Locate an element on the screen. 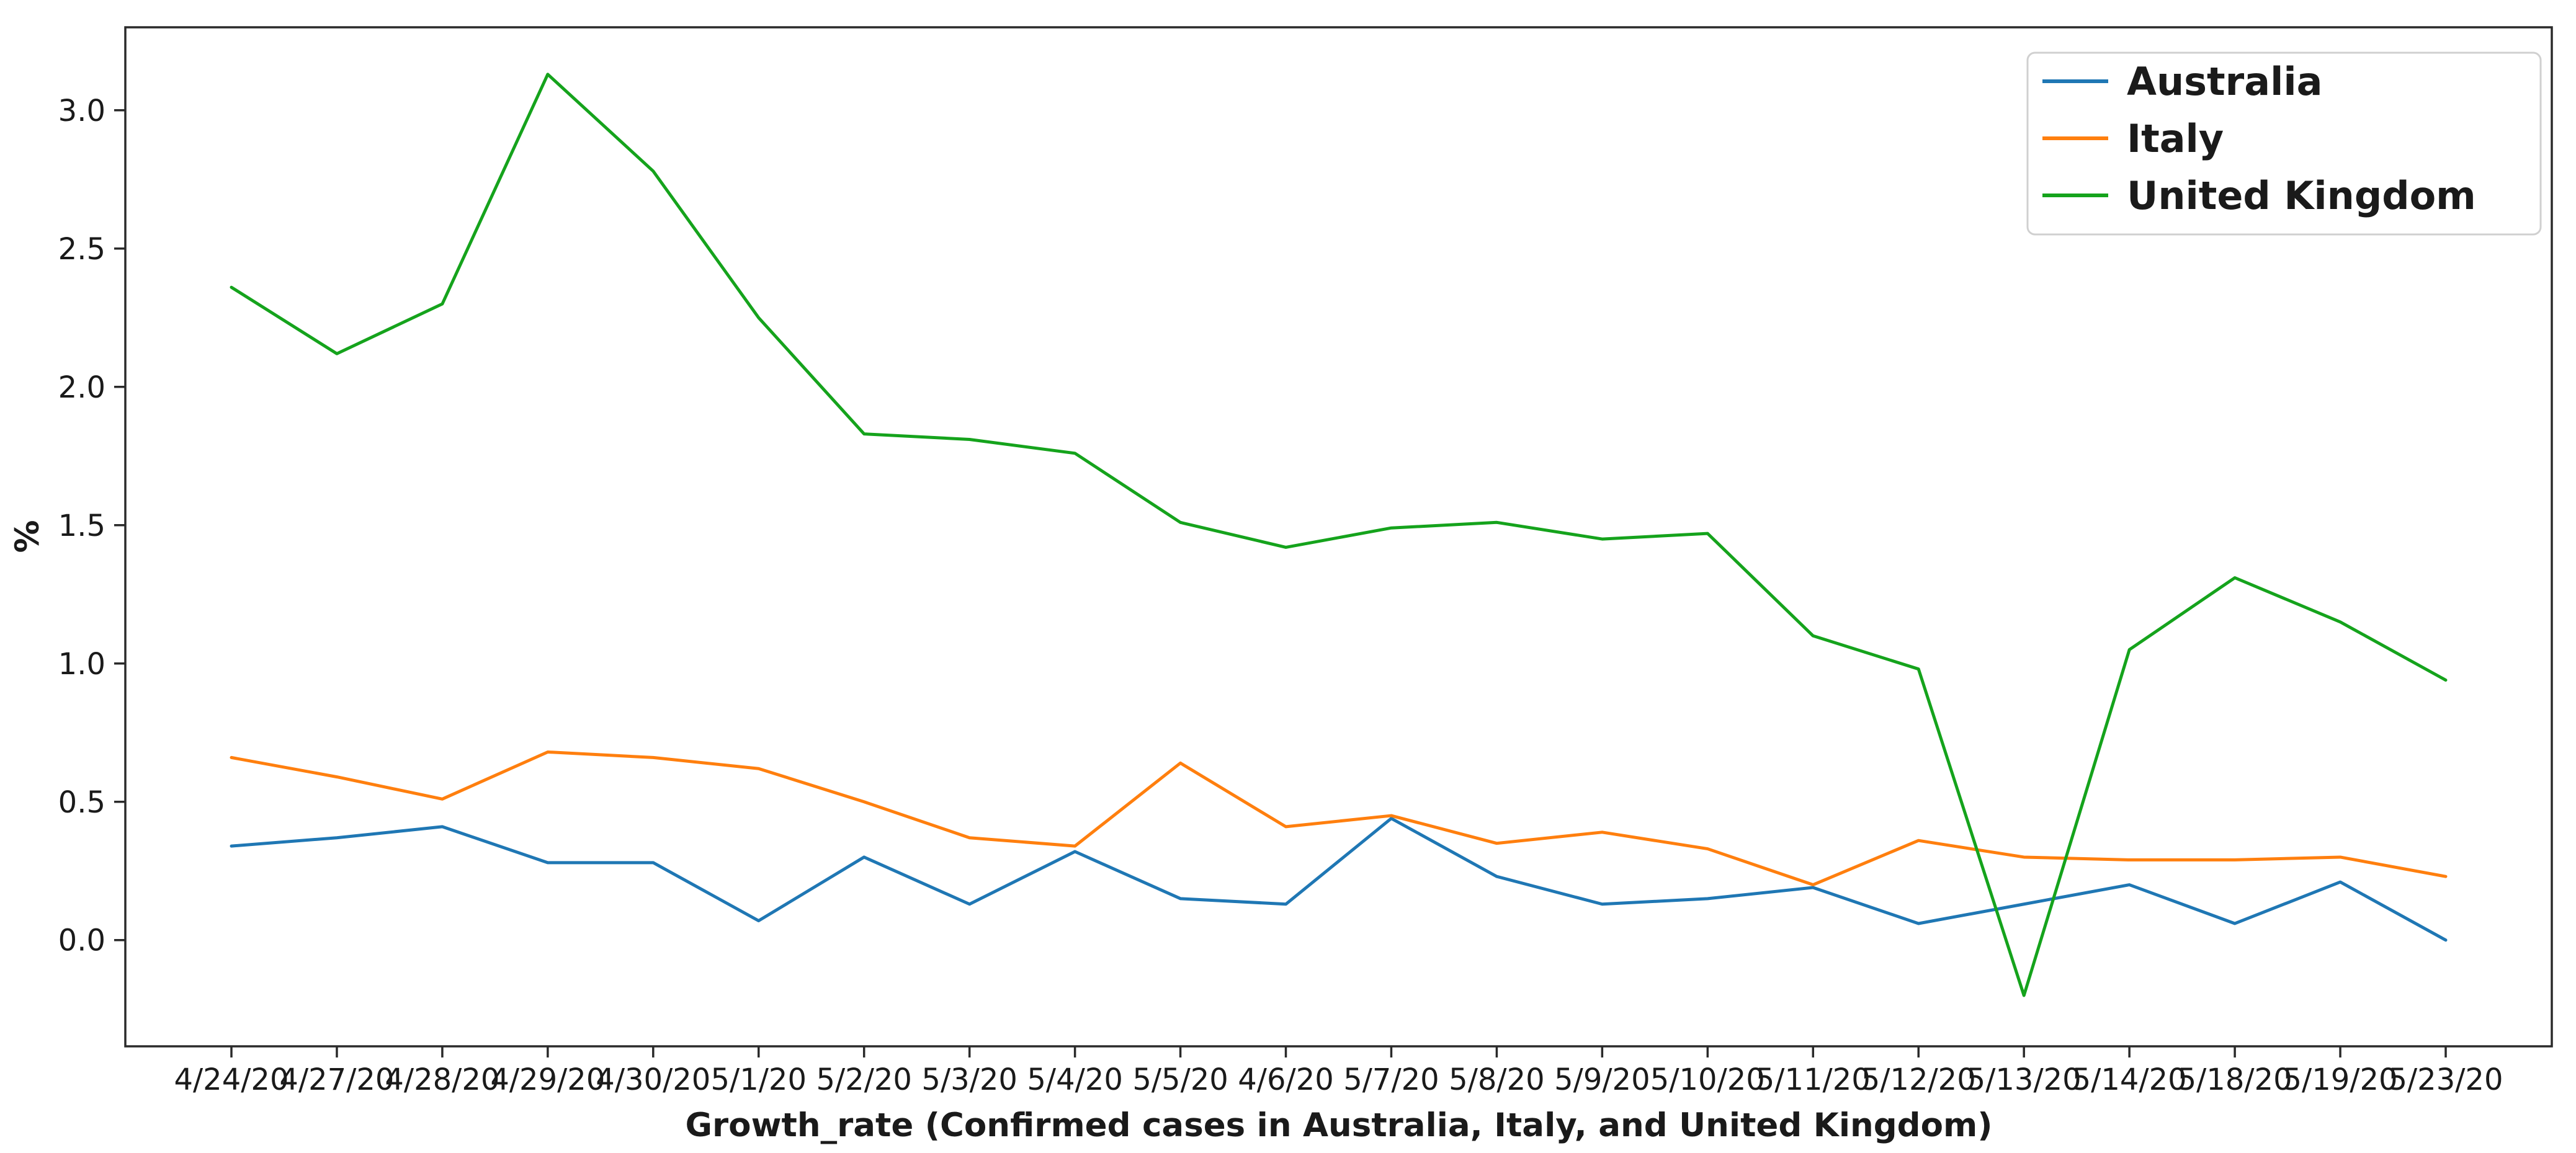  x-tick-label: 4/30/20 is located at coordinates (653, 1079).